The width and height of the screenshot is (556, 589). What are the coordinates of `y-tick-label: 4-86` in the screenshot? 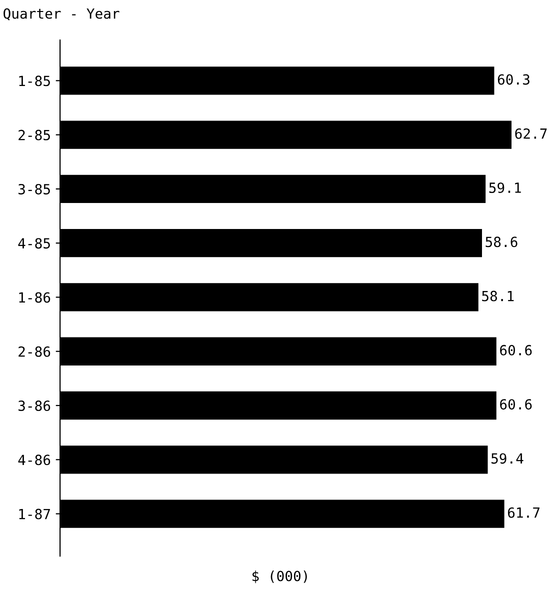 It's located at (34, 460).